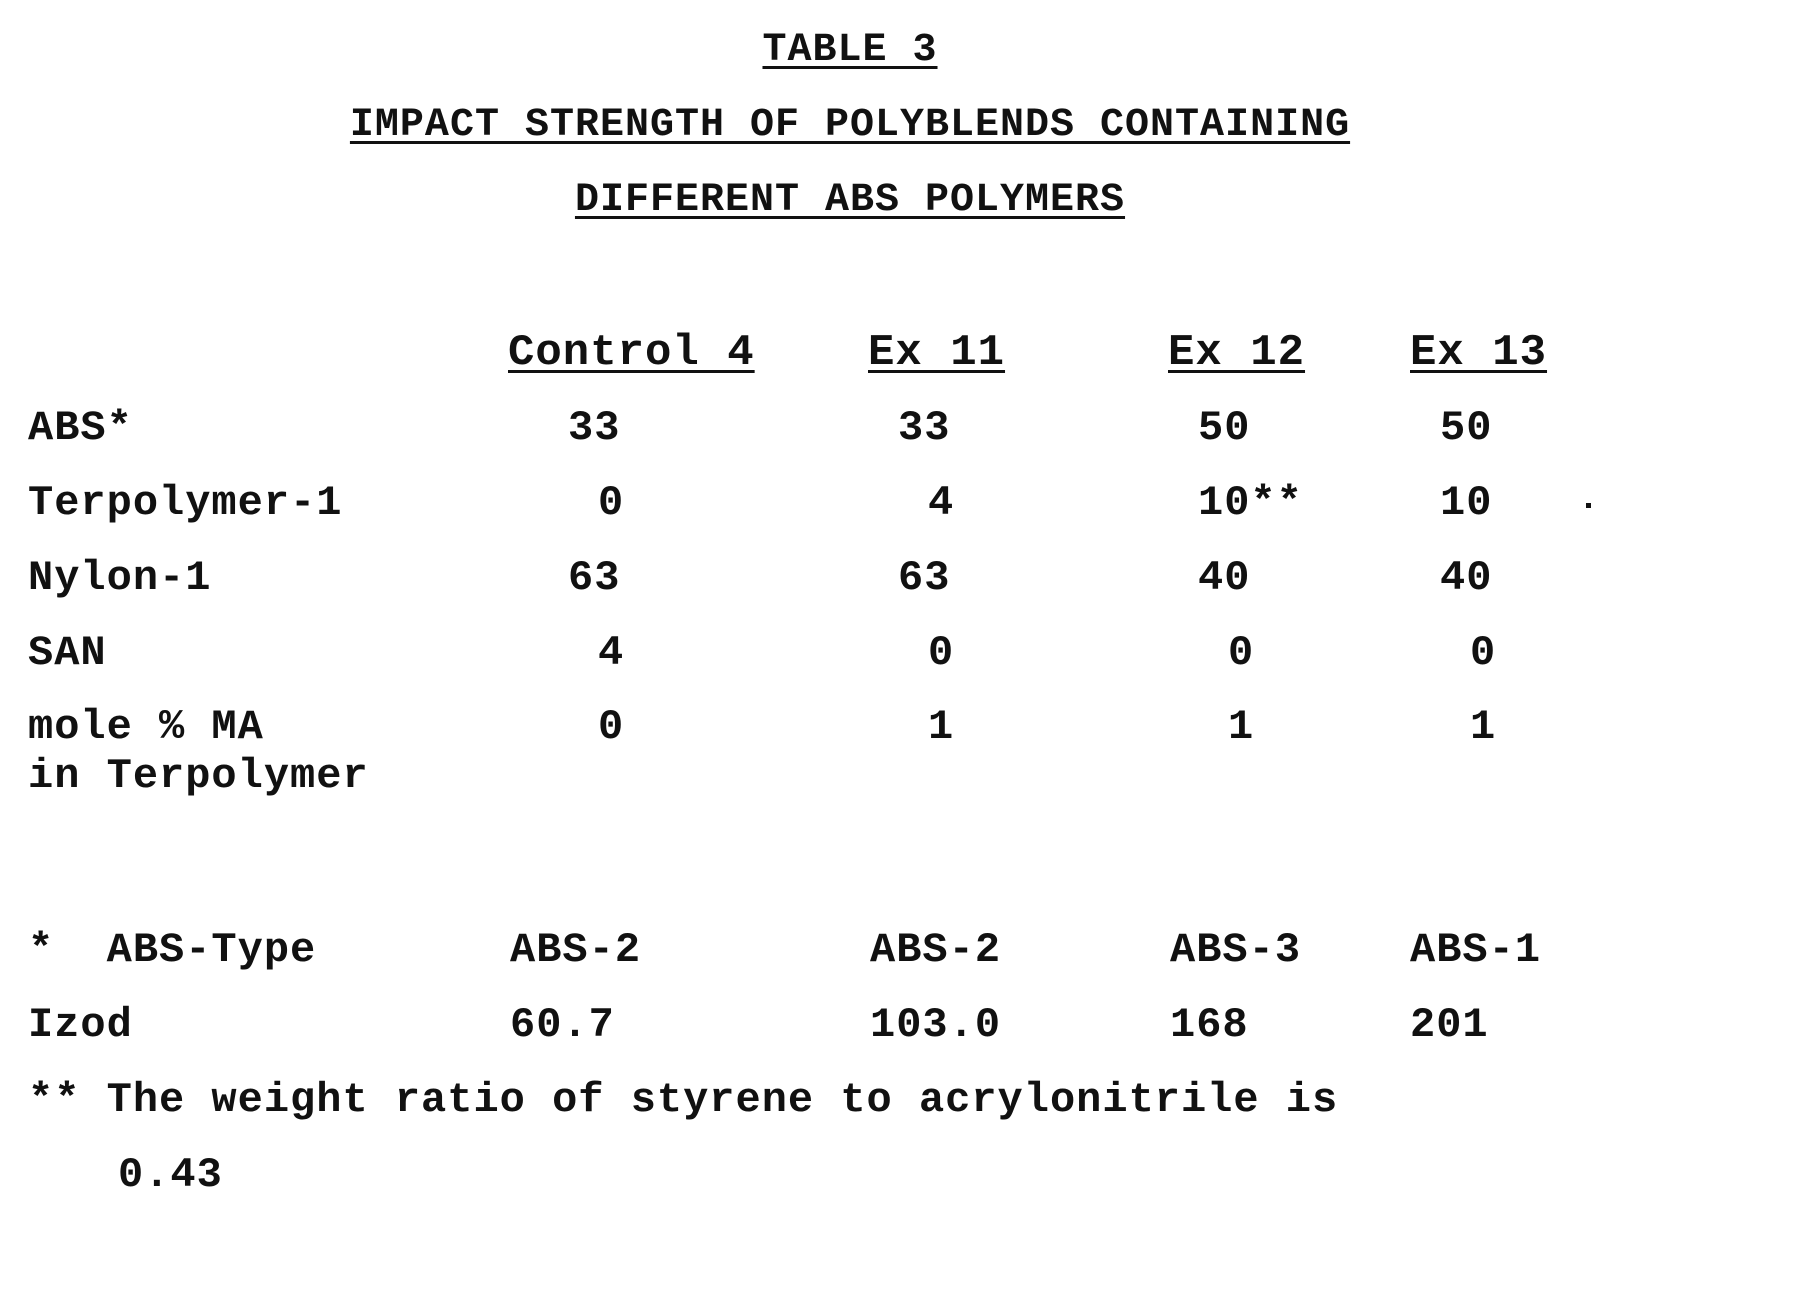  I want to click on row-label-izod: Izod, so click(80, 1025).